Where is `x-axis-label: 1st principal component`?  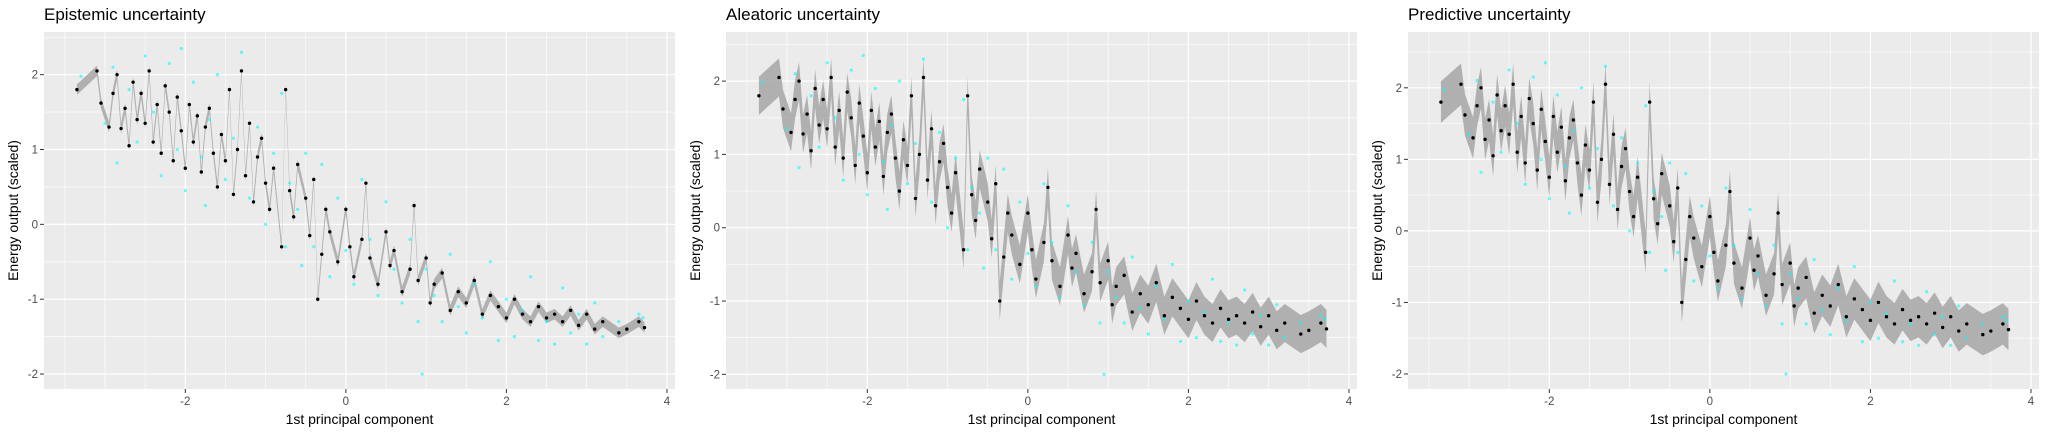
x-axis-label: 1st principal component is located at coordinates (1042, 419).